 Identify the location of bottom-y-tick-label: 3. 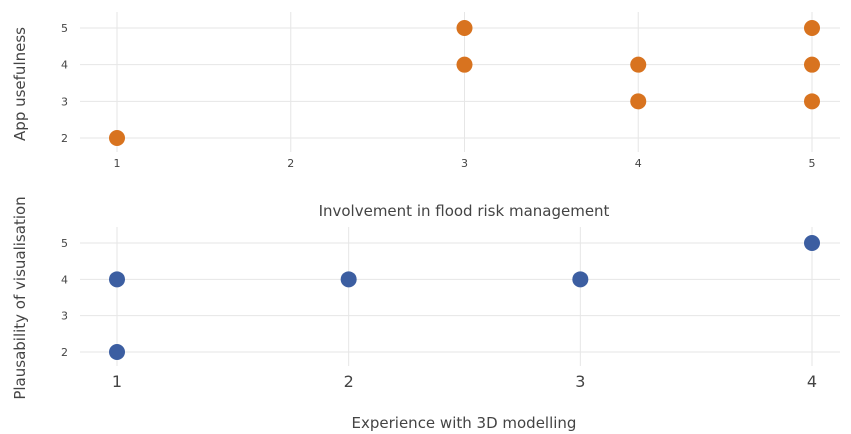
(64, 316).